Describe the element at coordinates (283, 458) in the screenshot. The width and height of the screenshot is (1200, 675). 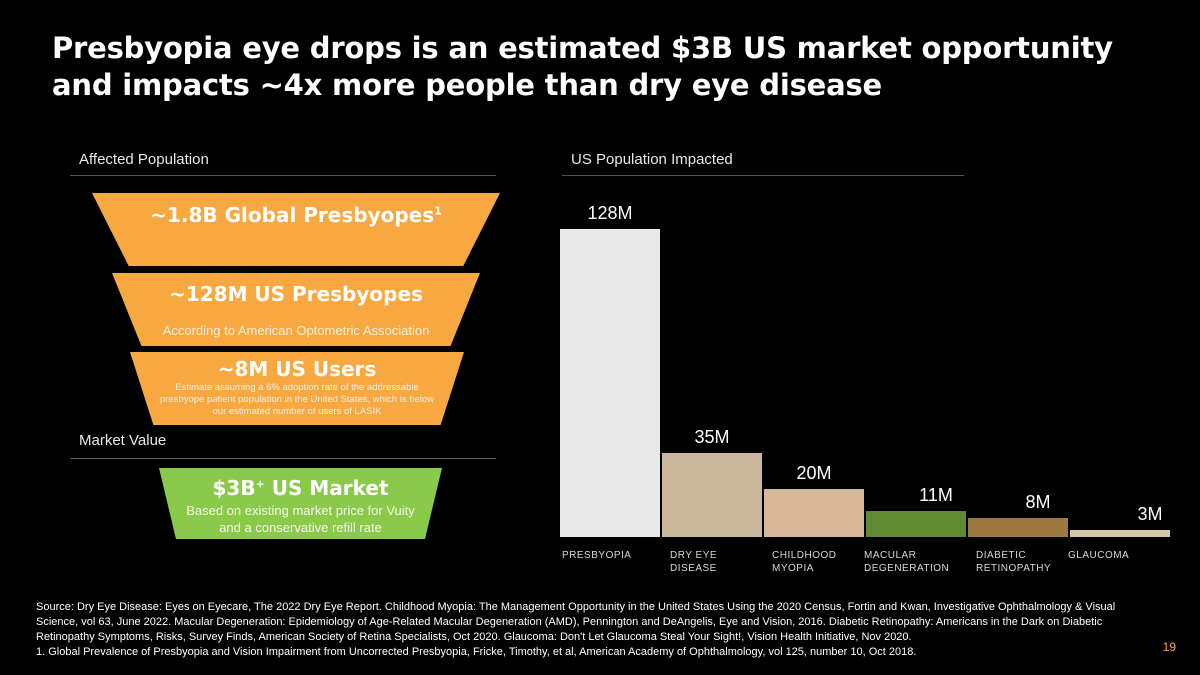
I see `market-divider` at that location.